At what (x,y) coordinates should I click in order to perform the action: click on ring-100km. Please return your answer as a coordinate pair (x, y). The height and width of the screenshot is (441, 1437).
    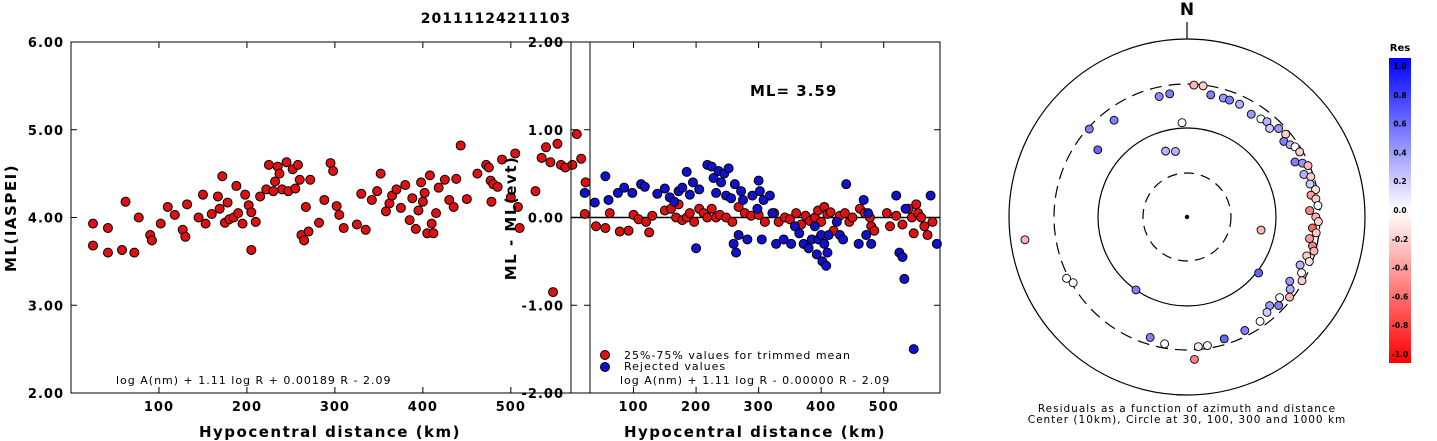
    Looking at the image, I should click on (1187, 217).